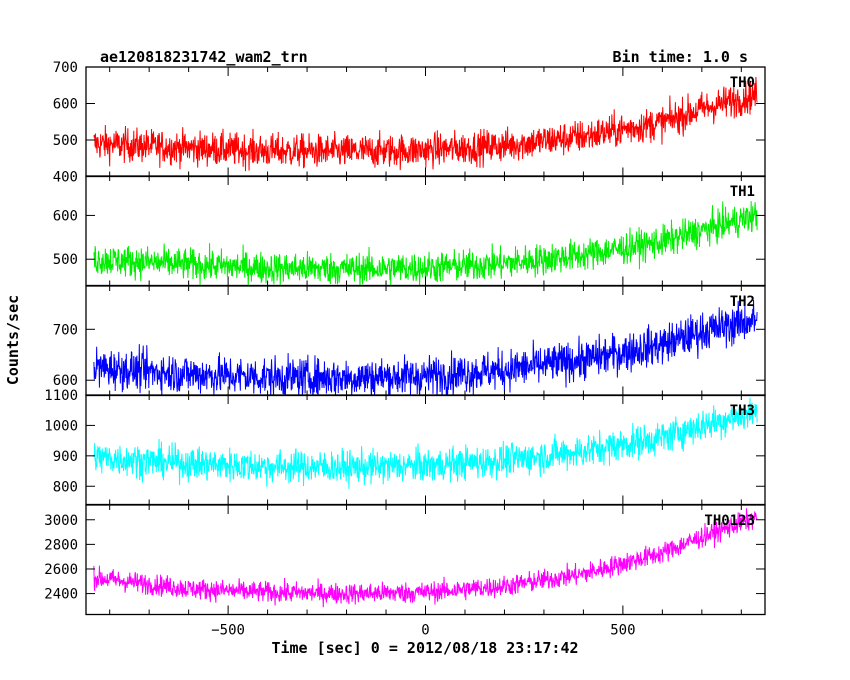 The height and width of the screenshot is (680, 850). What do you see at coordinates (65, 457) in the screenshot?
I see `y-tick-label: 900` at bounding box center [65, 457].